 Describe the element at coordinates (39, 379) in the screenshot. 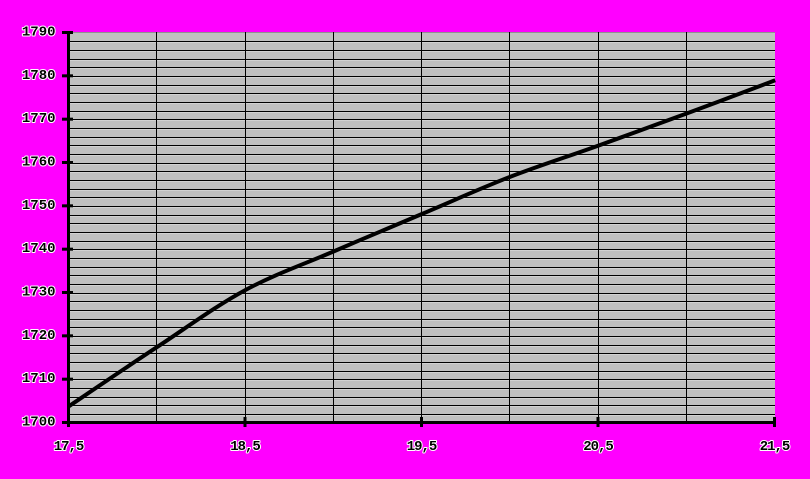

I see `svg-text: 1710` at that location.